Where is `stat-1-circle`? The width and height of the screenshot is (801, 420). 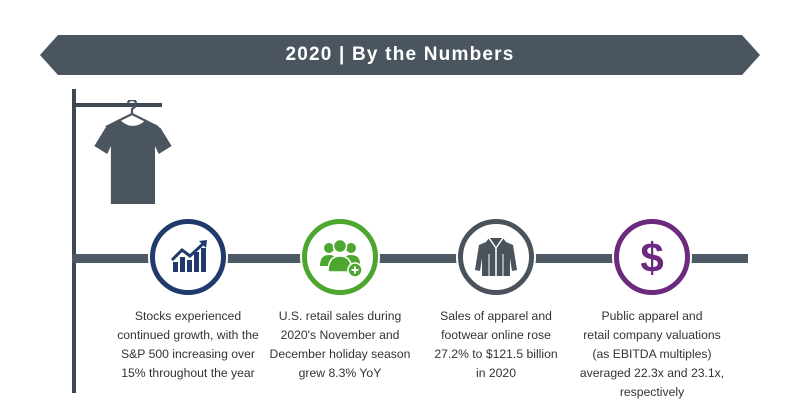
stat-1-circle is located at coordinates (188, 257).